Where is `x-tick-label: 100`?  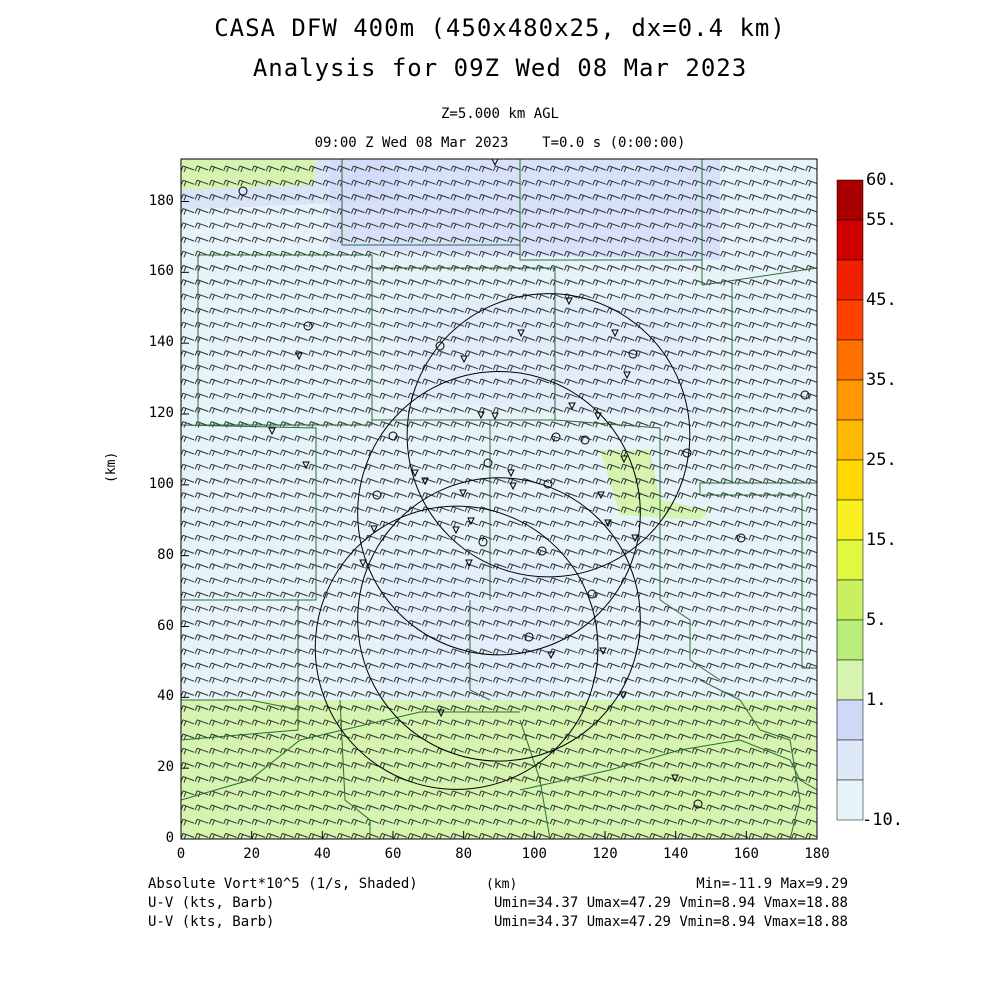
x-tick-label: 100 is located at coordinates (534, 854).